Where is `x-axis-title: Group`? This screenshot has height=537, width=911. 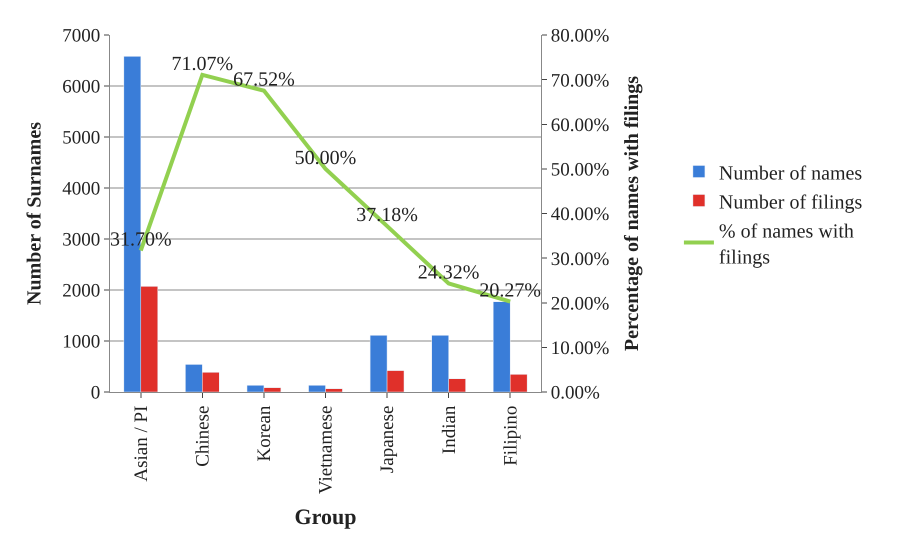
x-axis-title: Group is located at coordinates (325, 517).